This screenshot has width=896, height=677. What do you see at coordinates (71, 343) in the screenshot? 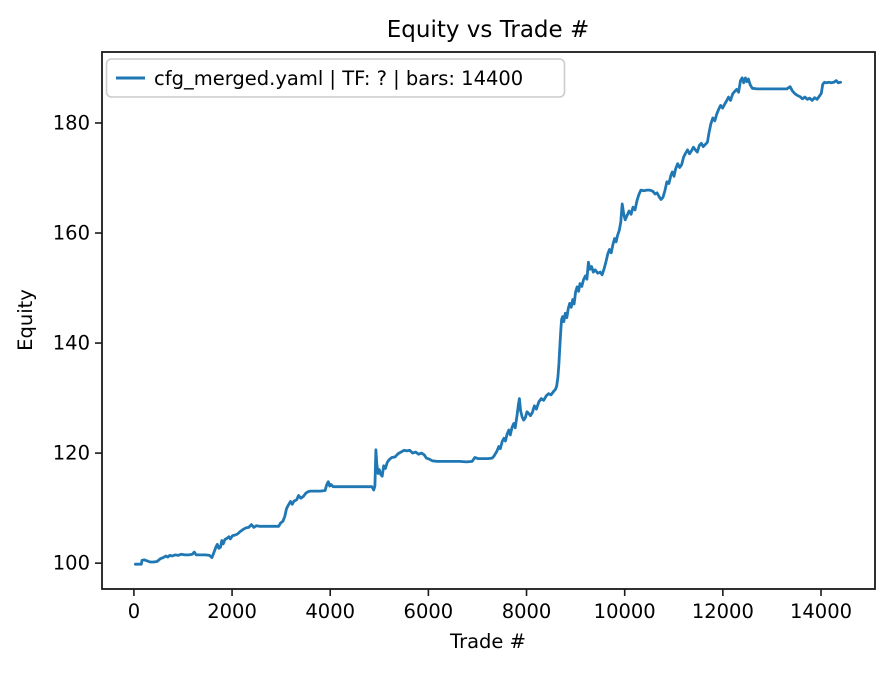
I see `y-tick-label: 140` at bounding box center [71, 343].